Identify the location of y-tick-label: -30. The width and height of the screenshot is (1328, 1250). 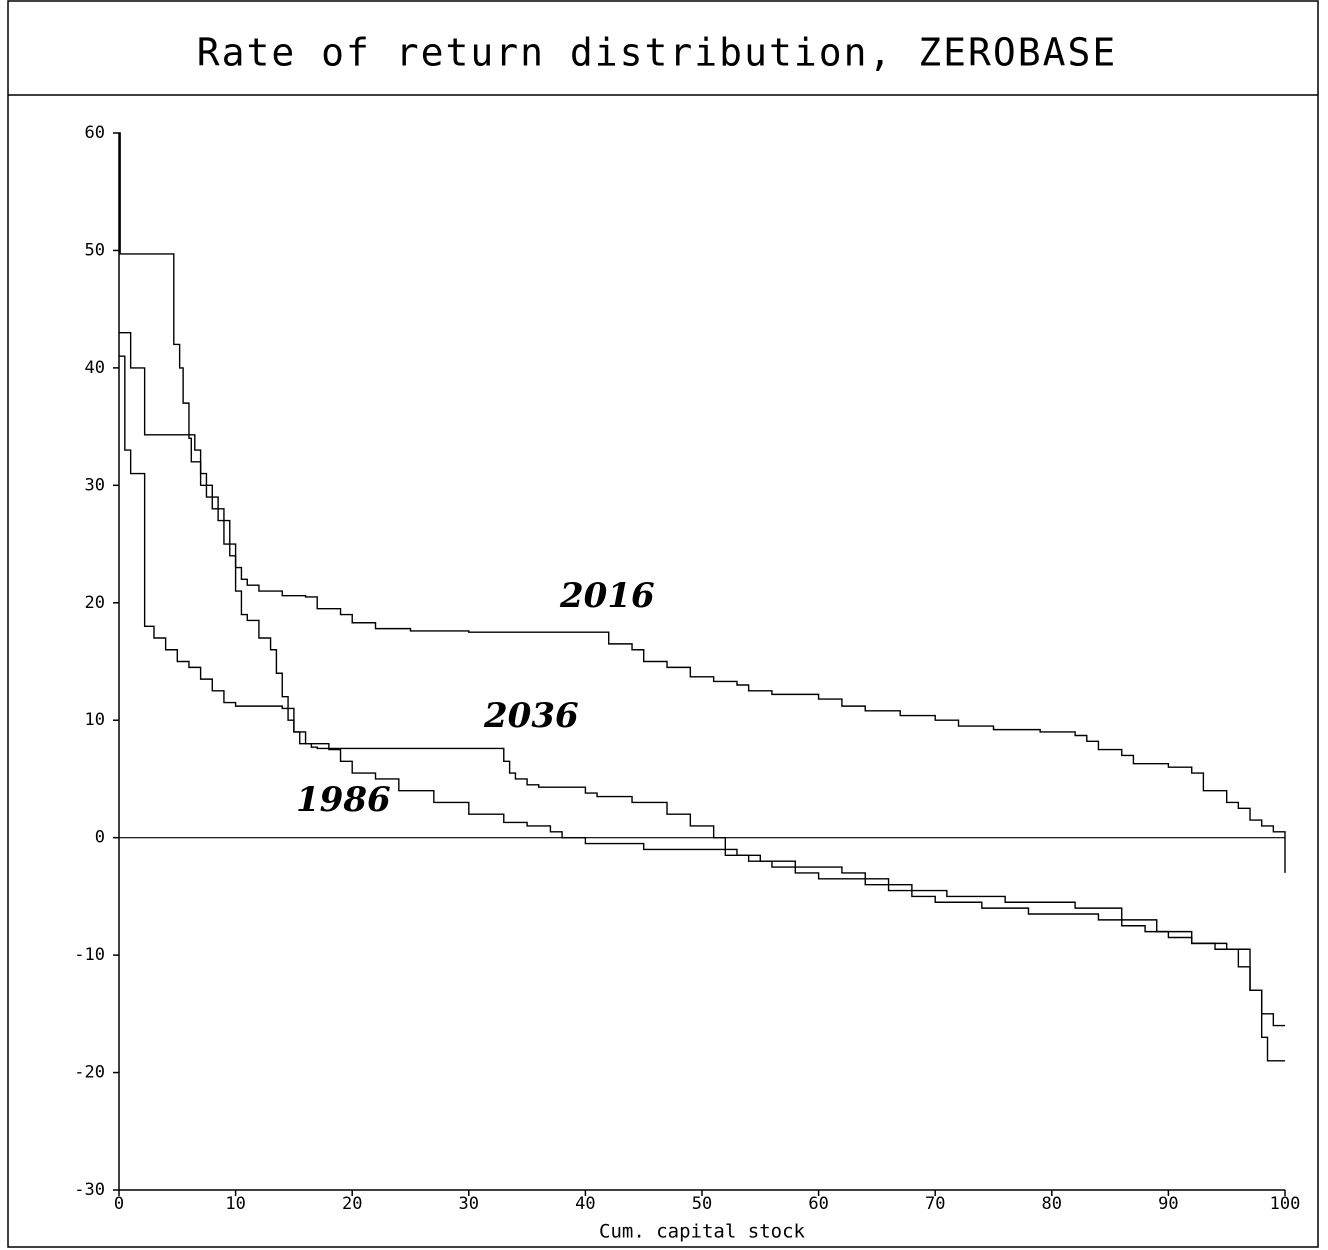
(89, 1190).